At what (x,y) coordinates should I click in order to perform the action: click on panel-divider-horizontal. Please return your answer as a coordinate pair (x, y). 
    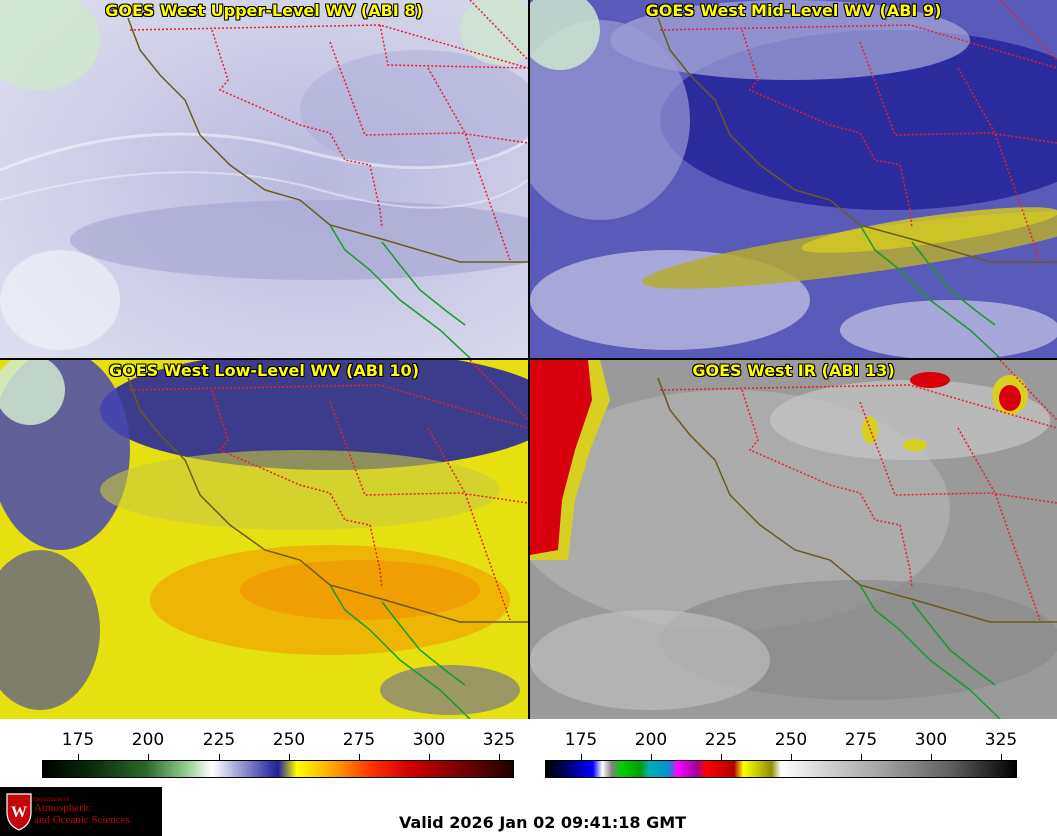
    Looking at the image, I should click on (528, 359).